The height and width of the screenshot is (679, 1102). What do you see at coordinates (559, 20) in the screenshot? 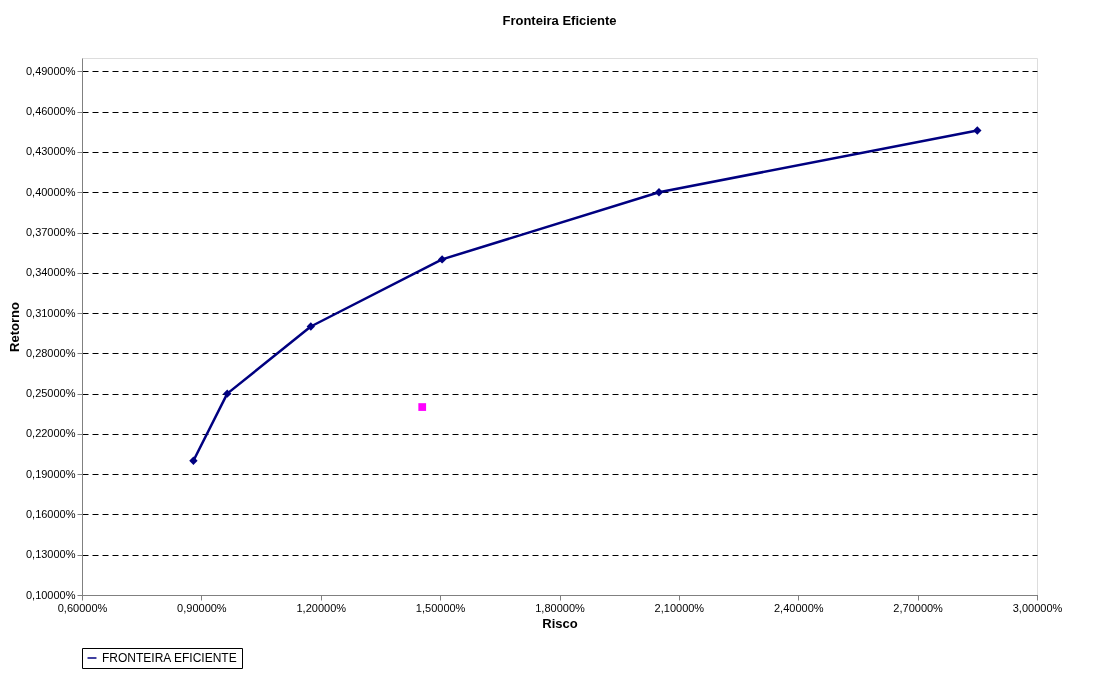
I see `chart-title: Fronteira Eficiente` at bounding box center [559, 20].